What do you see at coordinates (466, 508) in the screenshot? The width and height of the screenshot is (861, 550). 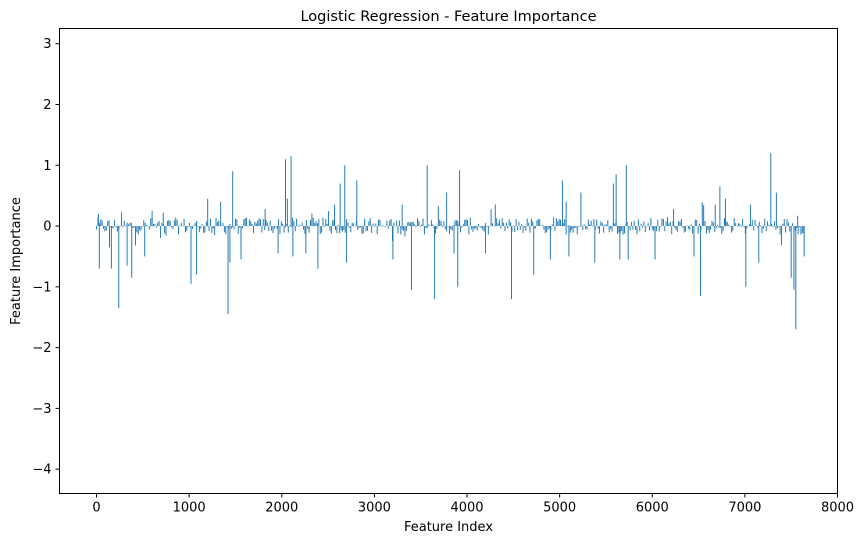 I see `x-tick-label: 4000` at bounding box center [466, 508].